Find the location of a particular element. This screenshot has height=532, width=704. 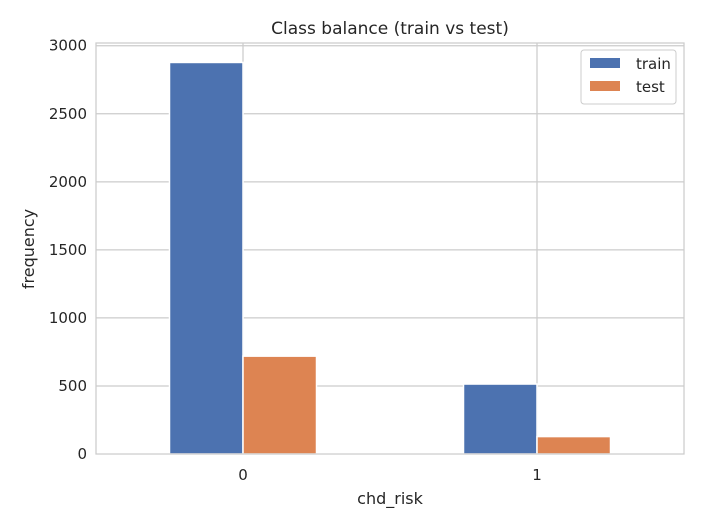

y-axis-label: frequency is located at coordinates (28, 249).